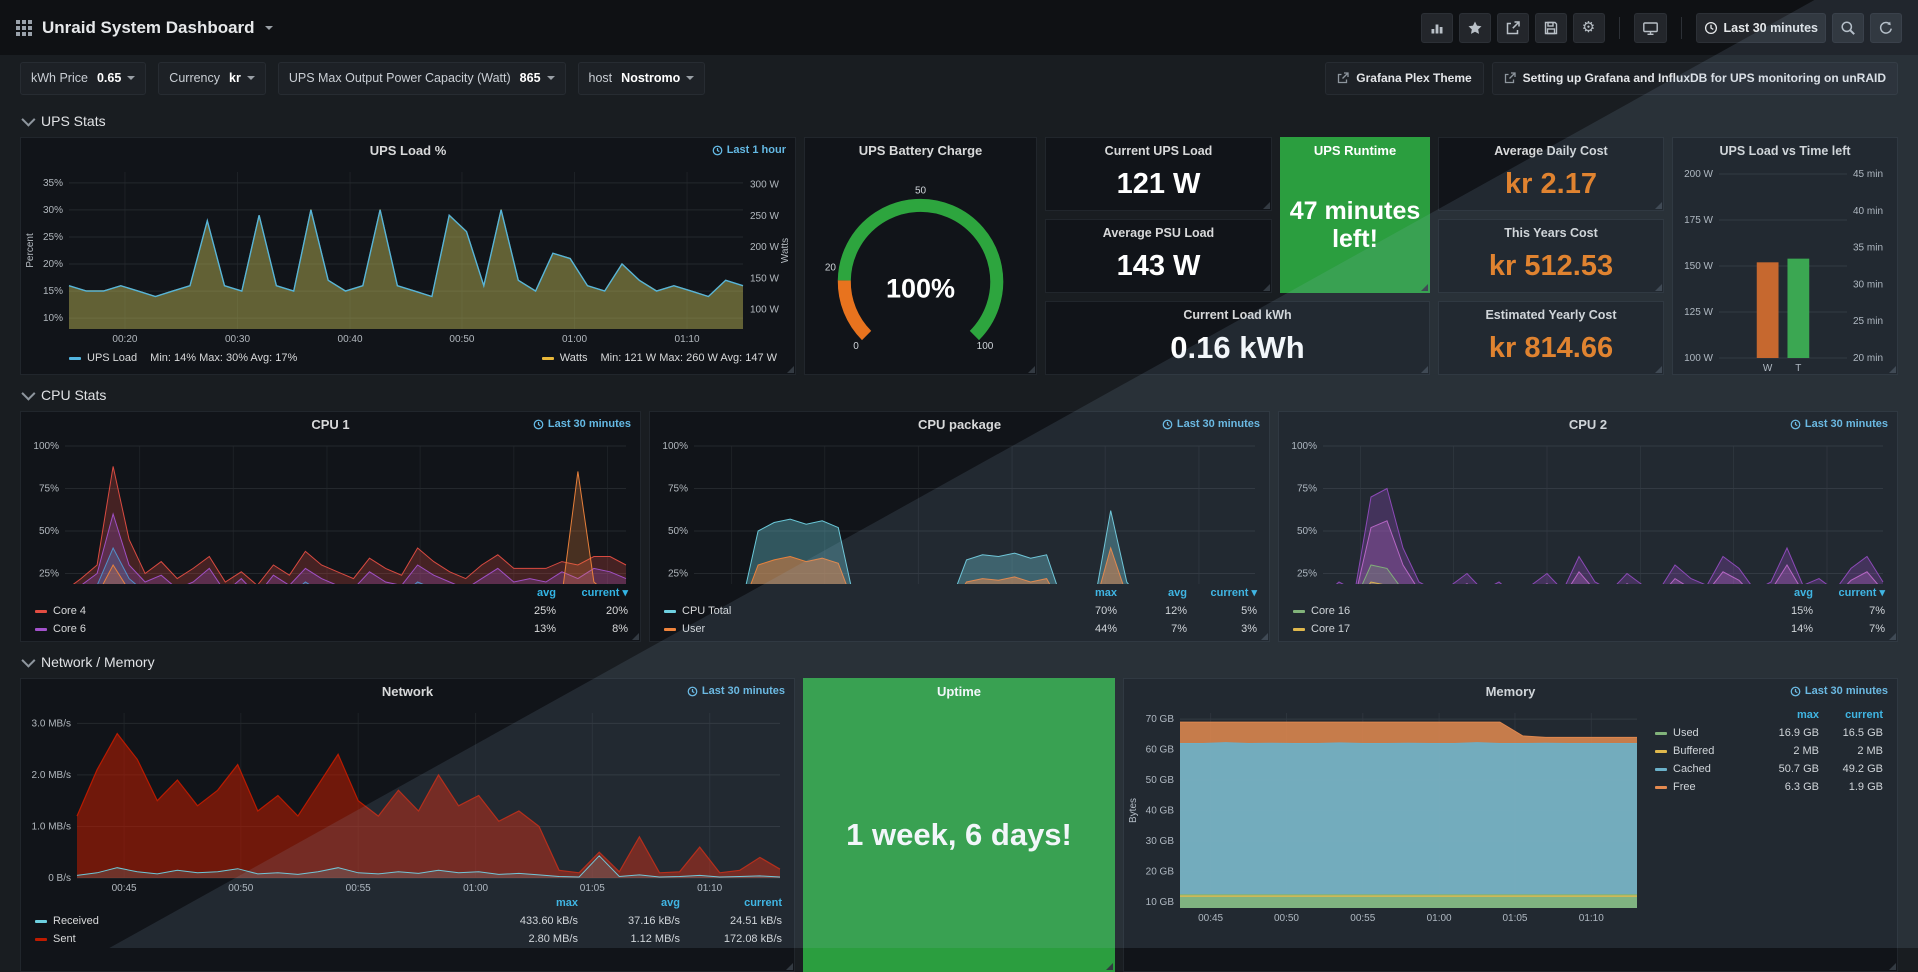 Image resolution: width=1918 pixels, height=972 pixels. What do you see at coordinates (1237, 315) in the screenshot?
I see `panel-title: Current Load kWh` at bounding box center [1237, 315].